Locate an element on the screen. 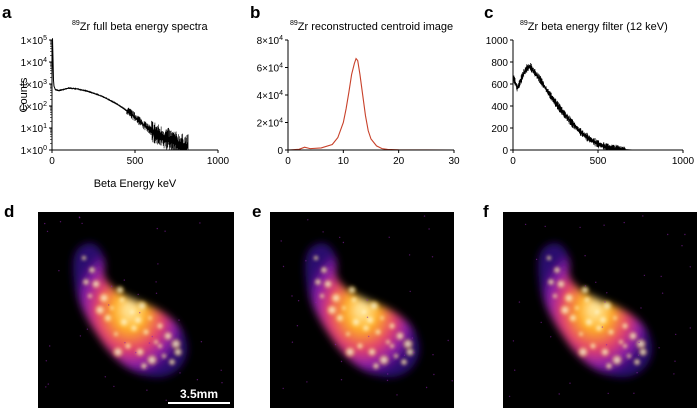 This screenshot has width=700, height=412. panel-a-ytick-label: 1×10² is located at coordinates (34, 107).